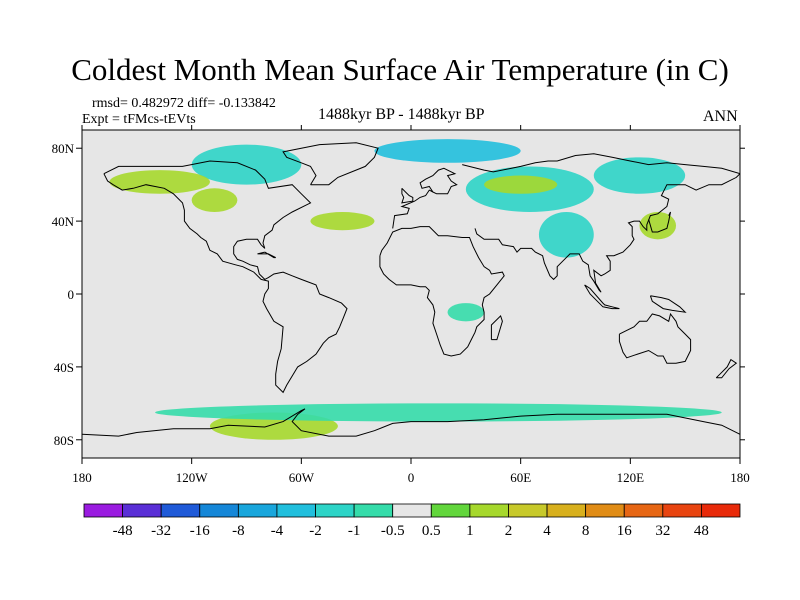  I want to click on season-label: ANN, so click(720, 116).